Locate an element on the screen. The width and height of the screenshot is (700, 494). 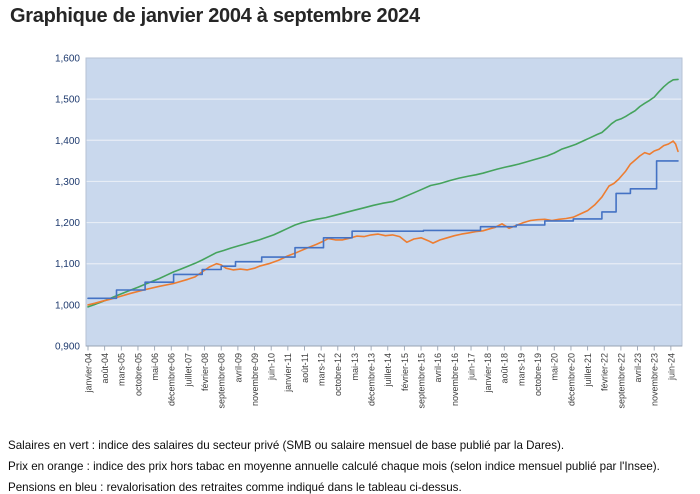
x-axis-label: octobre-19 is located at coordinates (538, 374).